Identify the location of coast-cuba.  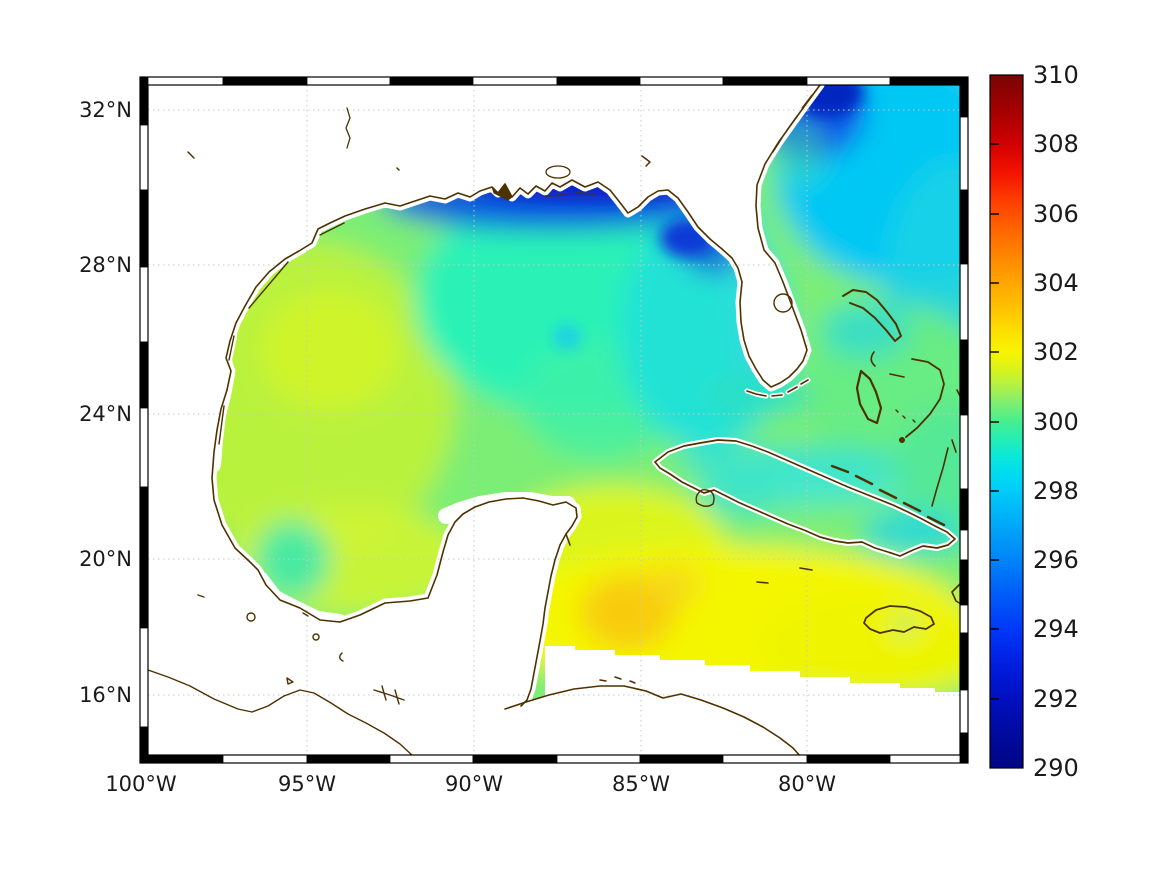
(805, 498).